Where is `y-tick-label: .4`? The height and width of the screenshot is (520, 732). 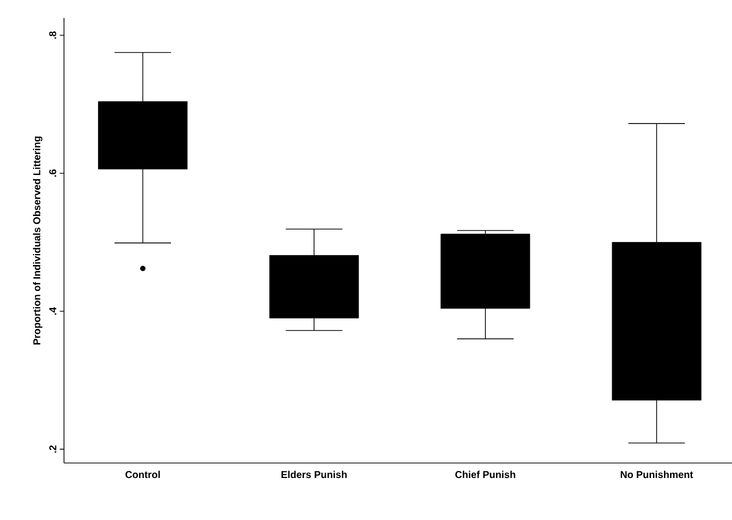
y-tick-label: .4 is located at coordinates (52, 311).